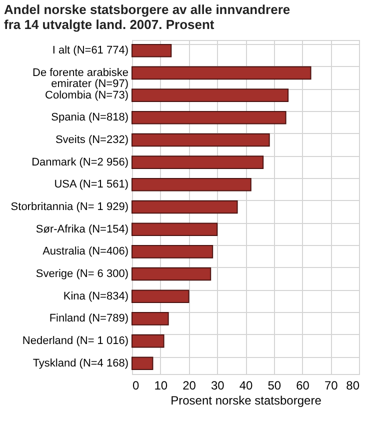 Image resolution: width=366 pixels, height=426 pixels. Describe the element at coordinates (95, 296) in the screenshot. I see `y-tick-label: Kina (N=834)` at that location.